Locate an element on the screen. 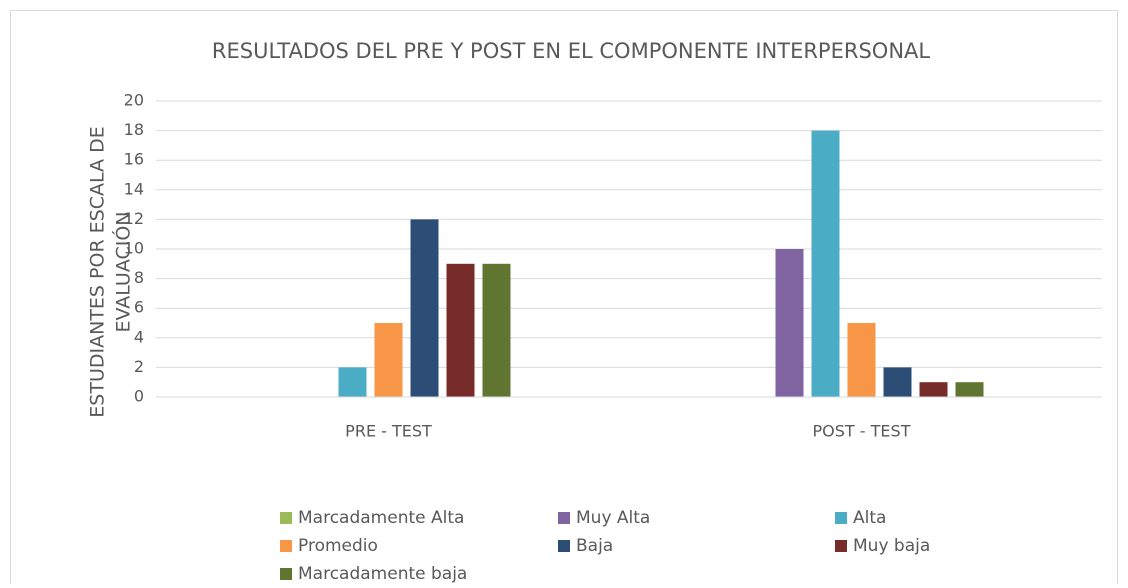 This screenshot has height=588, width=1128. y-tick-label: 20 is located at coordinates (134, 100).